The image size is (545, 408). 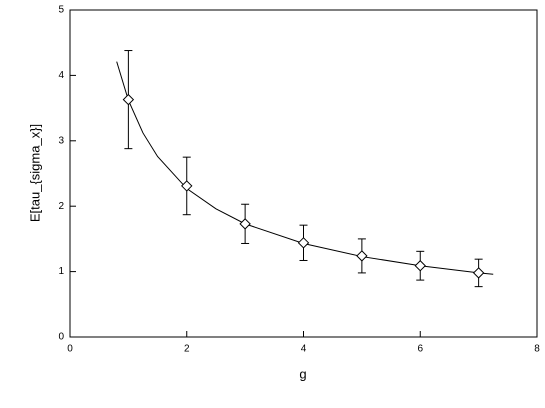 What do you see at coordinates (304, 349) in the screenshot?
I see `x-tick-label: 4` at bounding box center [304, 349].